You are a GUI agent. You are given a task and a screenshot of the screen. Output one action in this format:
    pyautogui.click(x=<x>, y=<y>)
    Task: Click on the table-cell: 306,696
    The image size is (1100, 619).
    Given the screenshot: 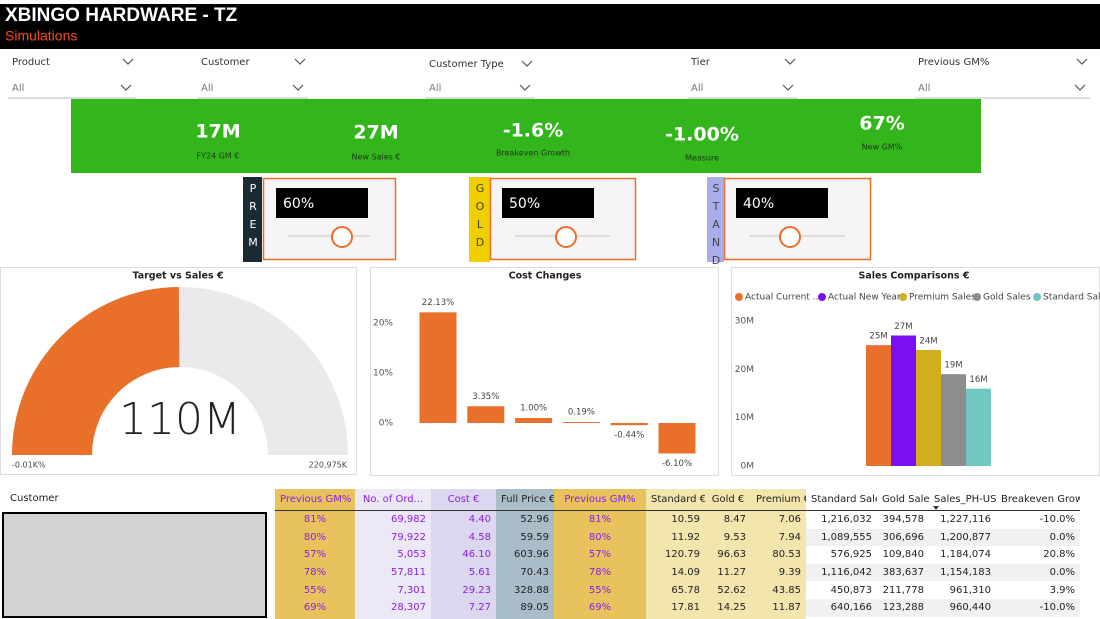 What is the action you would take?
    pyautogui.click(x=903, y=537)
    